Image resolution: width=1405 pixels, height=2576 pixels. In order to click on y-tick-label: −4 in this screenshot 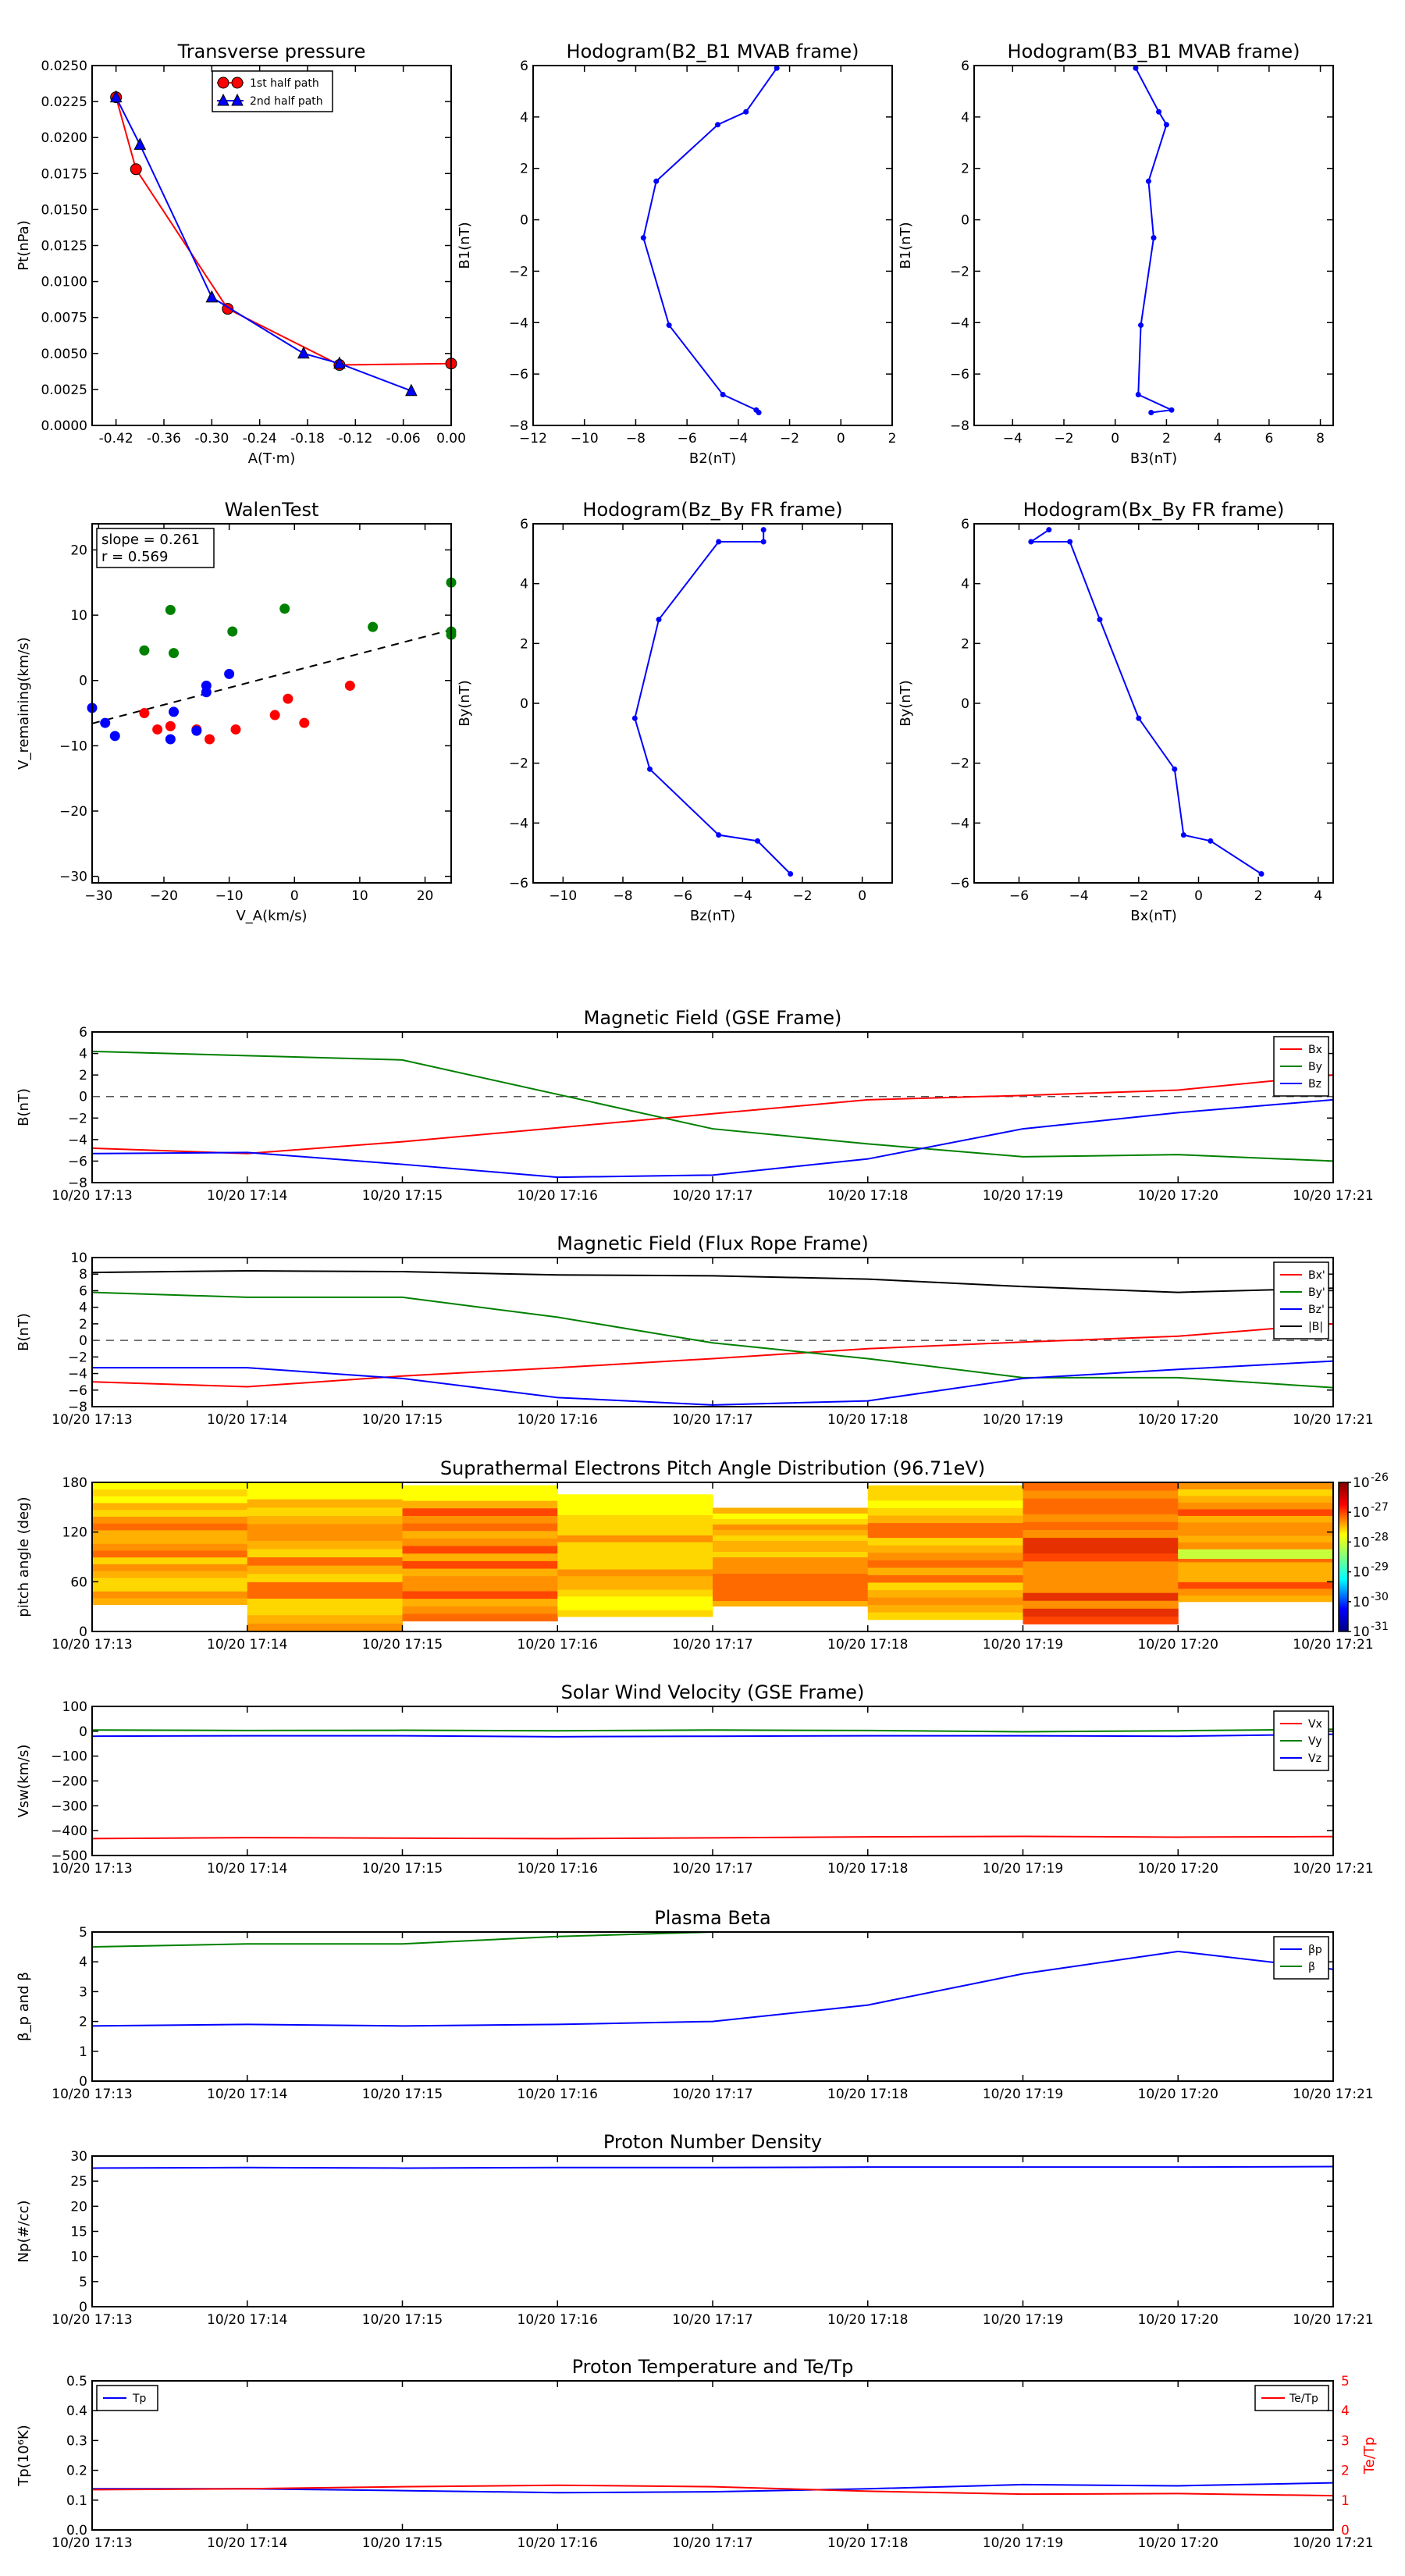, I will do `click(518, 323)`.